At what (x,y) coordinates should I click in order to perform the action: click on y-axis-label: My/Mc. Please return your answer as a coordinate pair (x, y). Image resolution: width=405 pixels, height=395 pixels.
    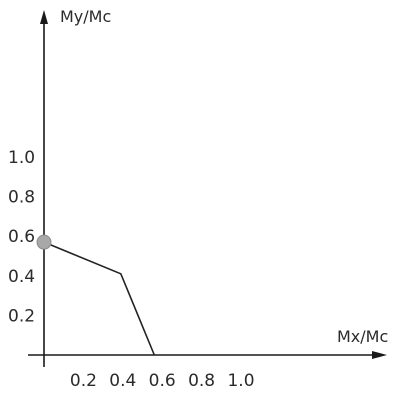
    Looking at the image, I should click on (85, 16).